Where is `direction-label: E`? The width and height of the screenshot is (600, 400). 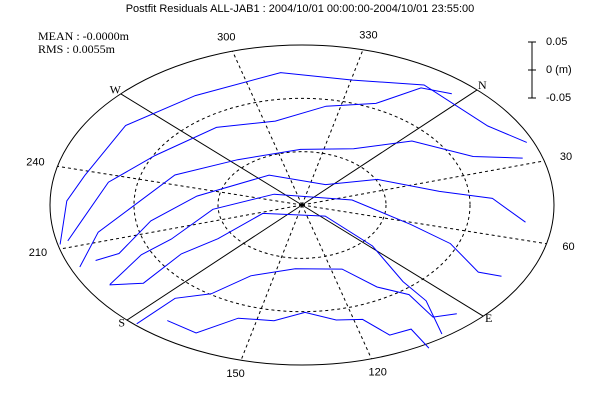 direction-label: E is located at coordinates (488, 318).